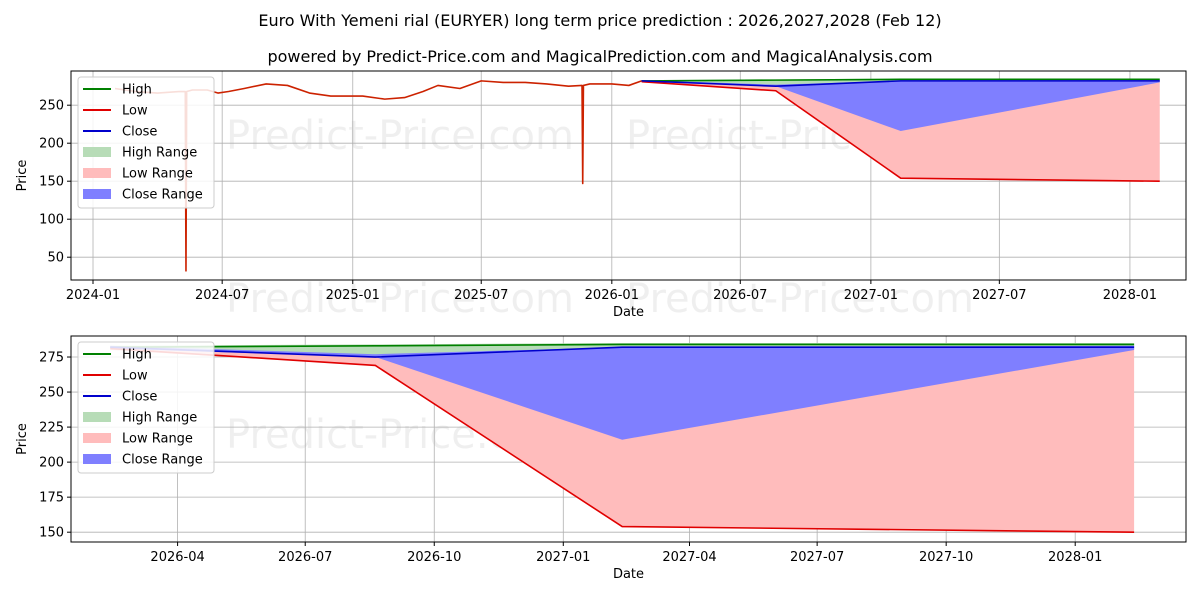 Image resolution: width=1200 pixels, height=600 pixels. I want to click on x-tick-label: 2026-01, so click(612, 295).